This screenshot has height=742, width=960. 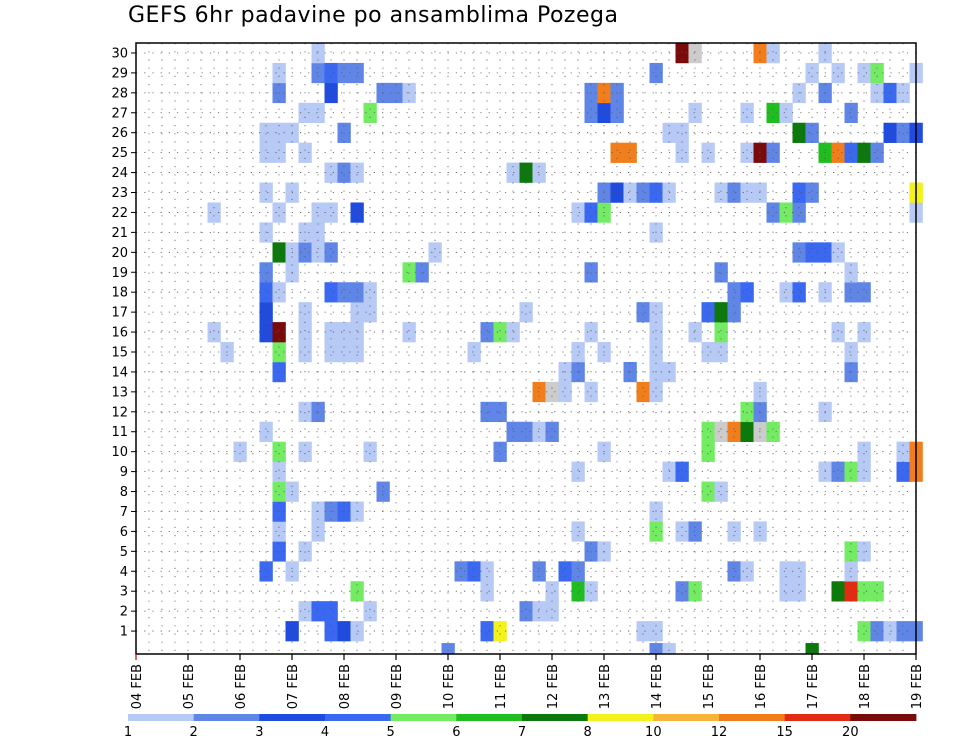 I want to click on y-tick-label: 11, so click(x=119, y=432).